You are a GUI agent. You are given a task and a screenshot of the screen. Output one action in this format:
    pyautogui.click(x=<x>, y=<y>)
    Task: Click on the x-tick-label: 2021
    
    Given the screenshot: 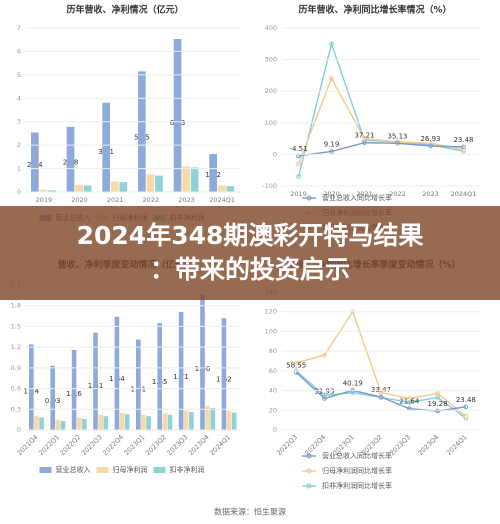 What is the action you would take?
    pyautogui.click(x=364, y=194)
    